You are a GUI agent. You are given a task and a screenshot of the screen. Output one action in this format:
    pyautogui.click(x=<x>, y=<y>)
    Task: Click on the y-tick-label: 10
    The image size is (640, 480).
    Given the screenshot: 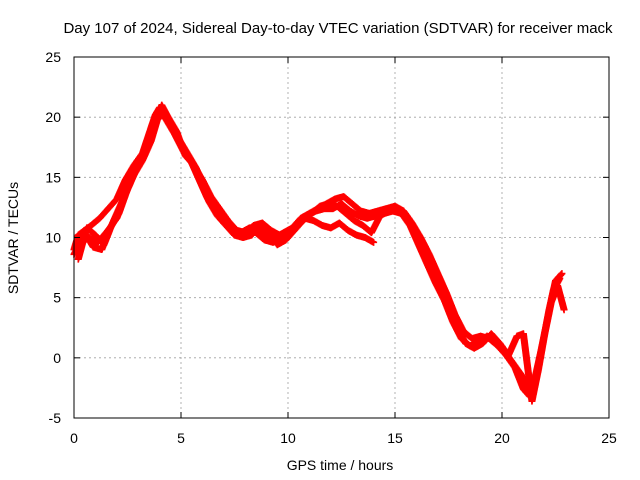 What is the action you would take?
    pyautogui.click(x=53, y=238)
    